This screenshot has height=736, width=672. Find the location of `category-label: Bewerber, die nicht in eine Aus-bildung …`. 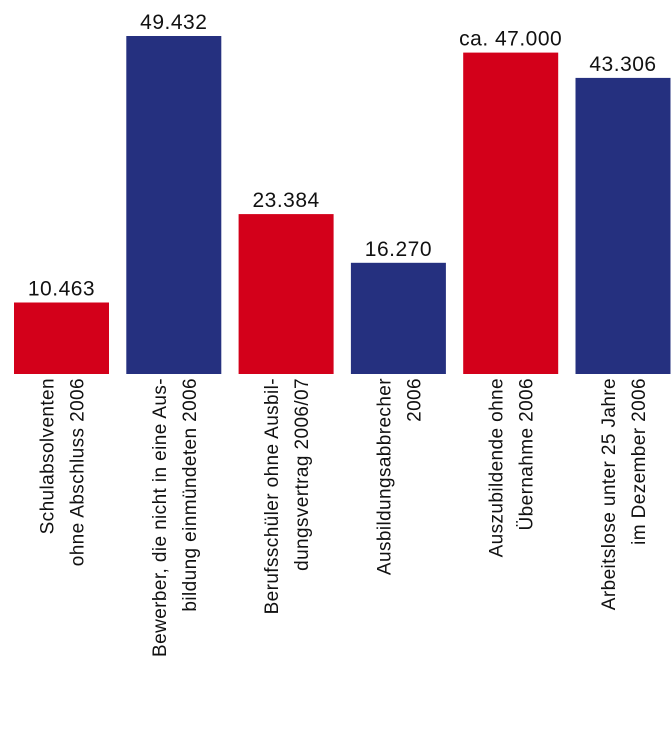

category-label: Bewerber, die nicht in eine Aus-bildung … is located at coordinates (175, 517).